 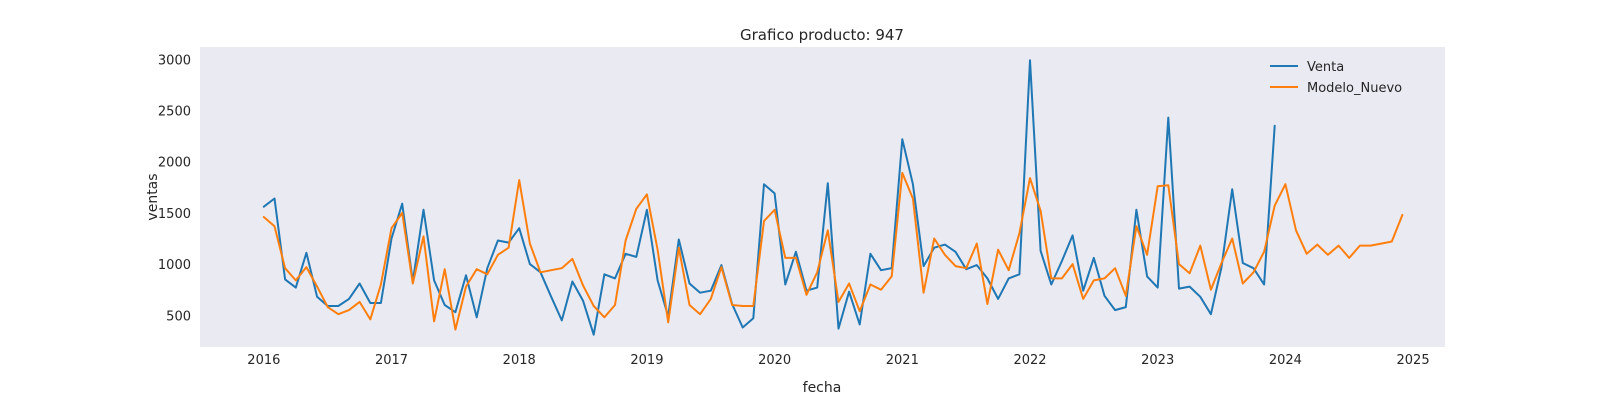 What do you see at coordinates (902, 360) in the screenshot?
I see `x-tick-label: 2021` at bounding box center [902, 360].